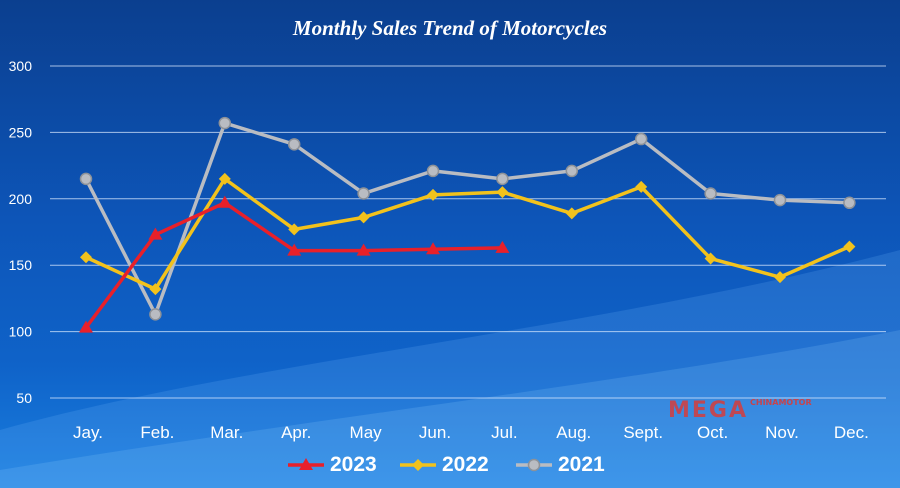 The image size is (900, 488). What do you see at coordinates (504, 432) in the screenshot?
I see `x-tick-label: Jul.` at bounding box center [504, 432].